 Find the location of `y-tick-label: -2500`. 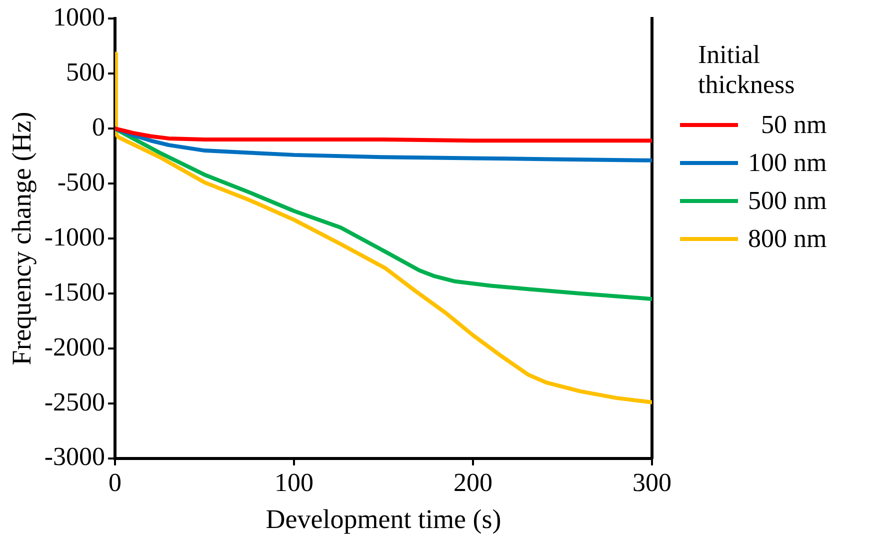

y-tick-label: -2500 is located at coordinates (75, 401).